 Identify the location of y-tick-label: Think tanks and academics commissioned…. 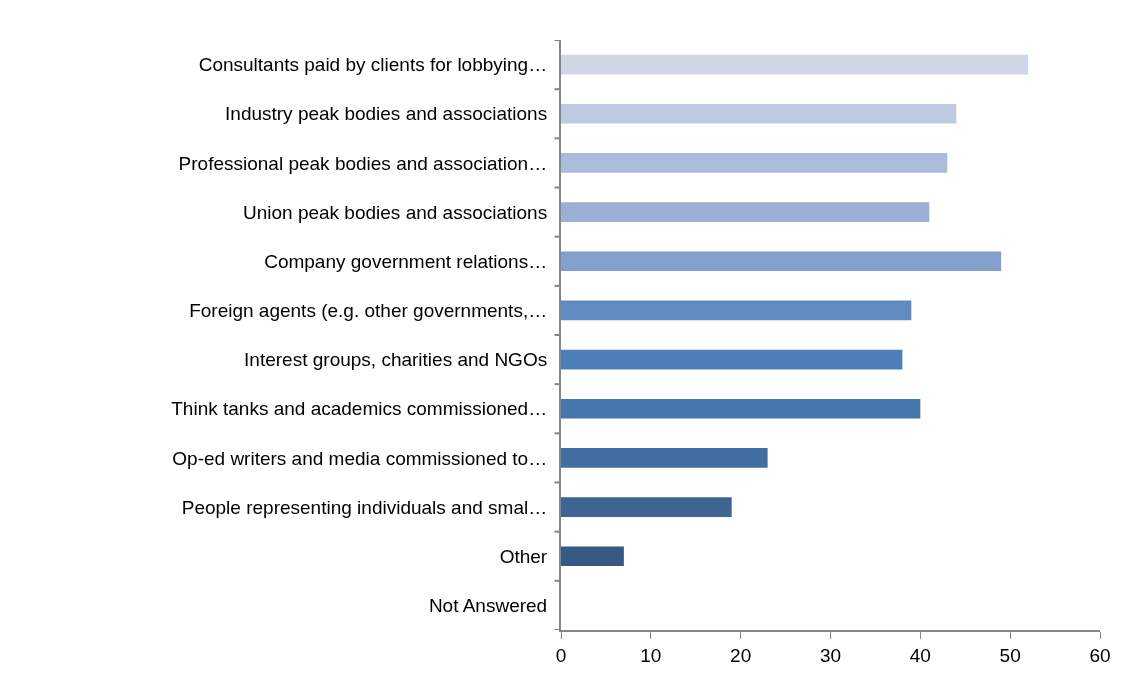
(359, 409).